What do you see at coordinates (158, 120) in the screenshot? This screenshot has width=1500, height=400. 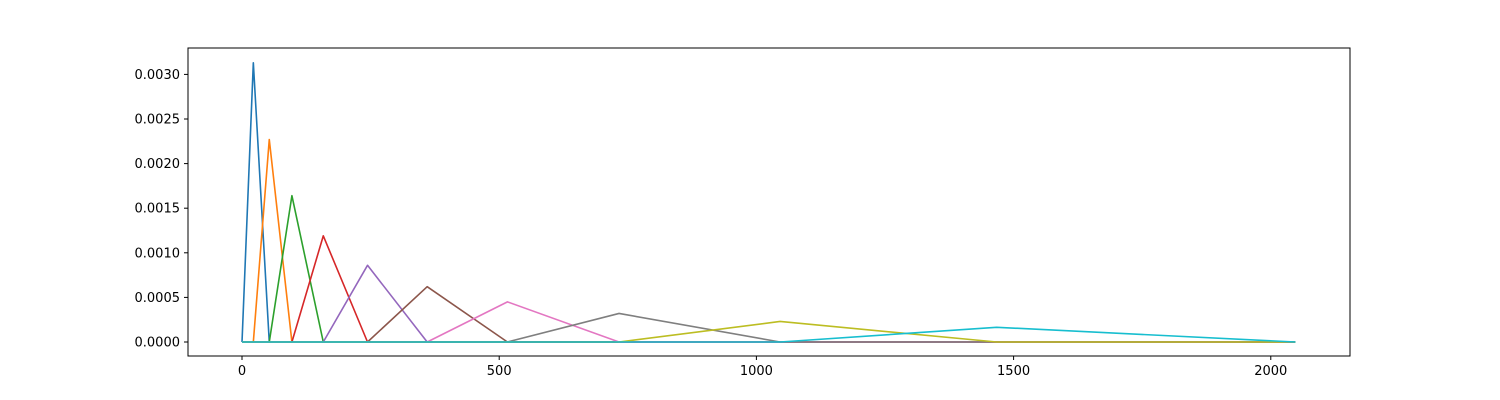 I see `y-tick-label: 0.0025` at bounding box center [158, 120].